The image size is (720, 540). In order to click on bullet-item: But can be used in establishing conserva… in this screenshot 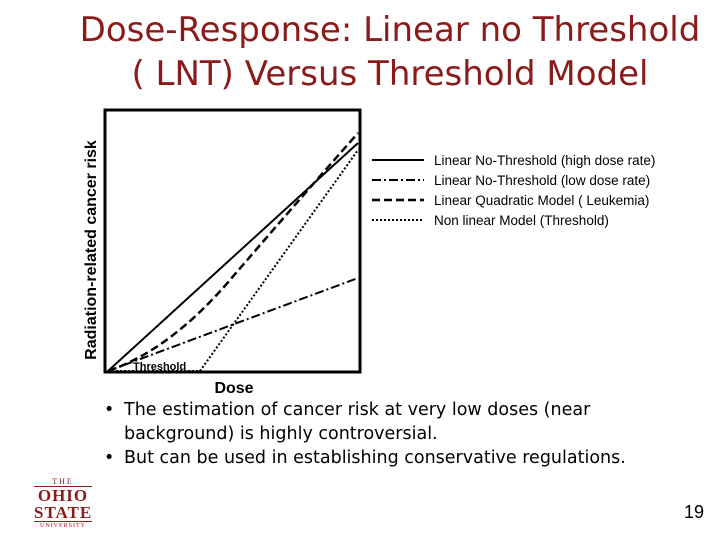, I will do `click(400, 458)`.